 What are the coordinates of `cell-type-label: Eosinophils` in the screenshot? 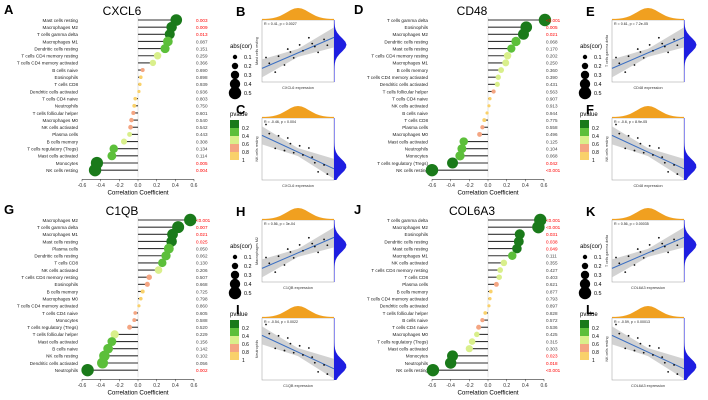 It's located at (417, 234).